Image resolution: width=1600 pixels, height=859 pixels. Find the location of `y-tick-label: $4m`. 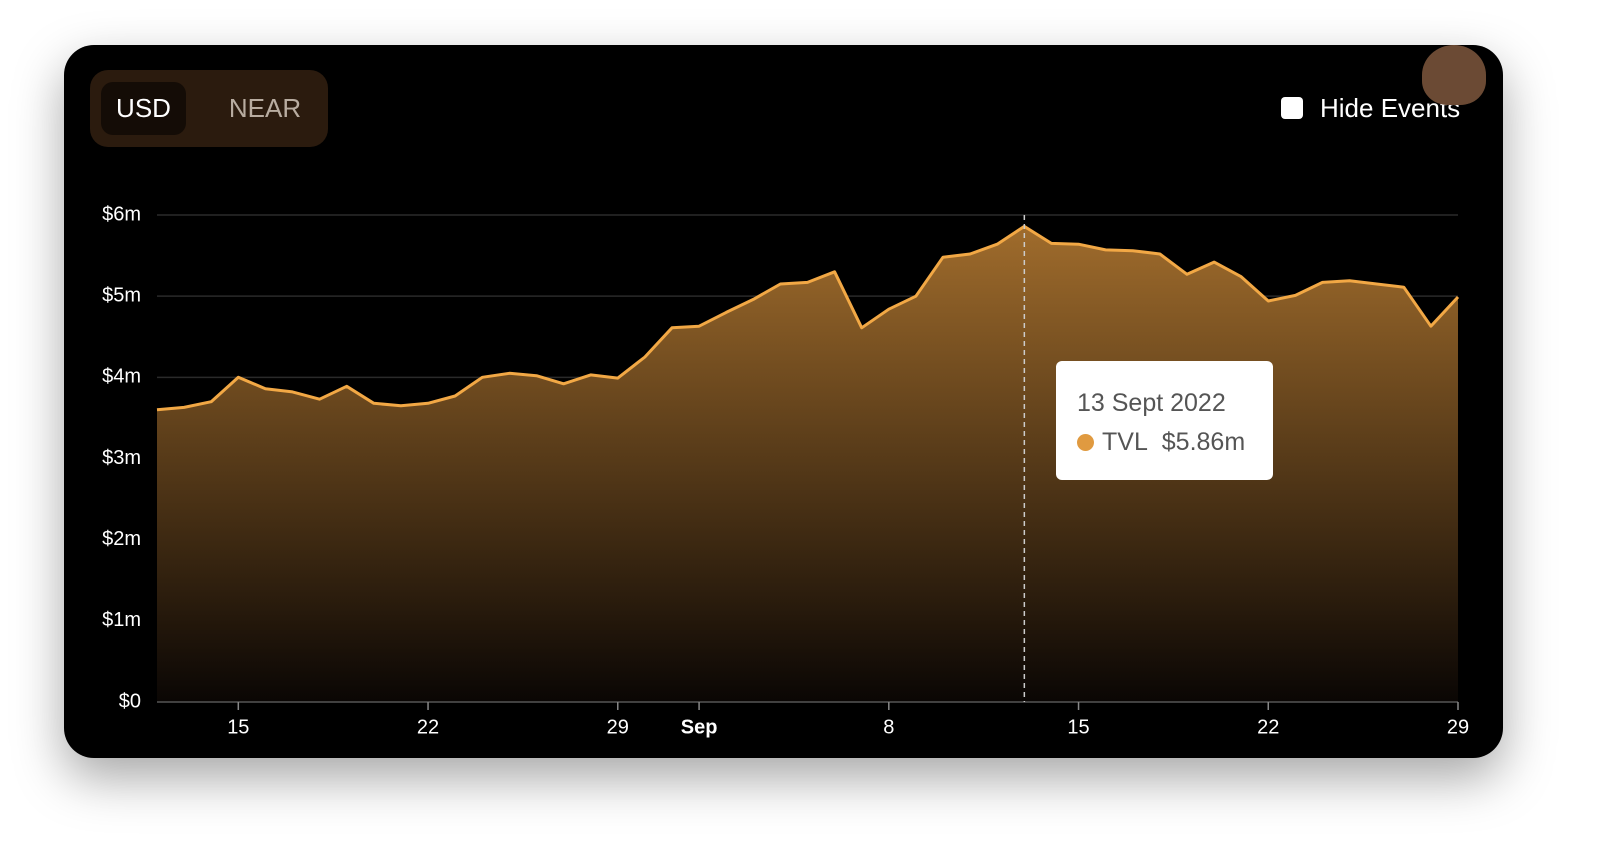

y-tick-label: $4m is located at coordinates (121, 377).